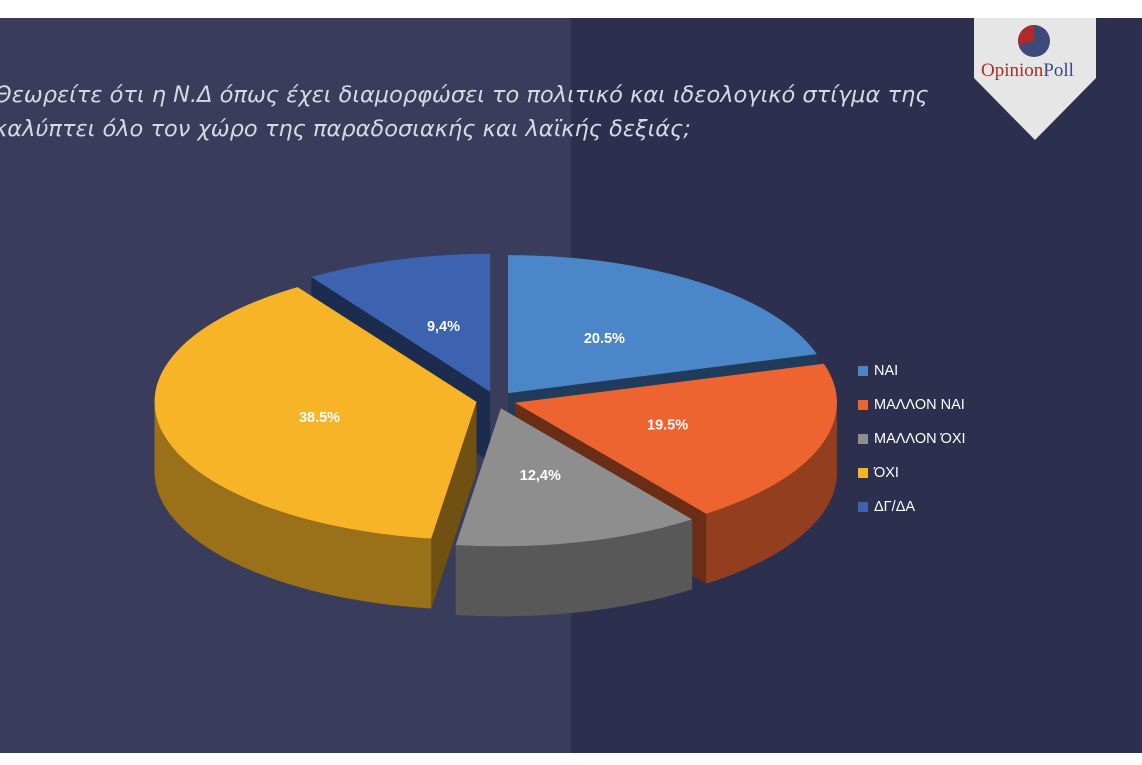  I want to click on data-label: 12,4%, so click(540, 476).